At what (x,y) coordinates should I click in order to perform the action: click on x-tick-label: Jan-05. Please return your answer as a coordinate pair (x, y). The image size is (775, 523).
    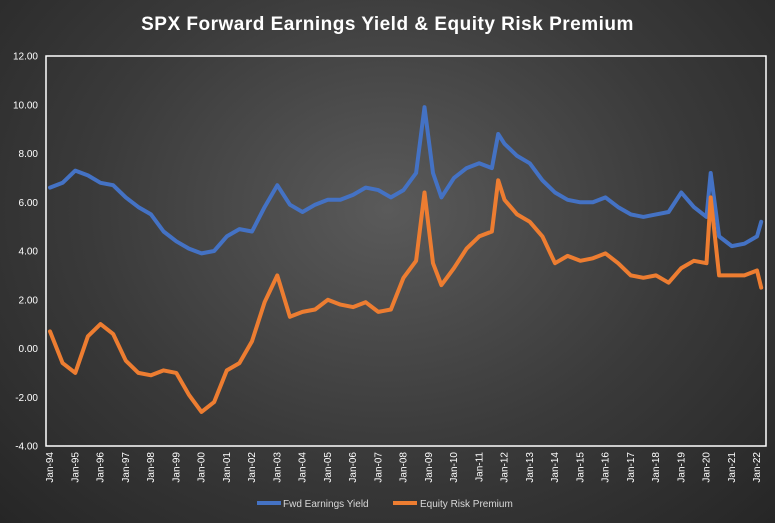
    Looking at the image, I should click on (328, 467).